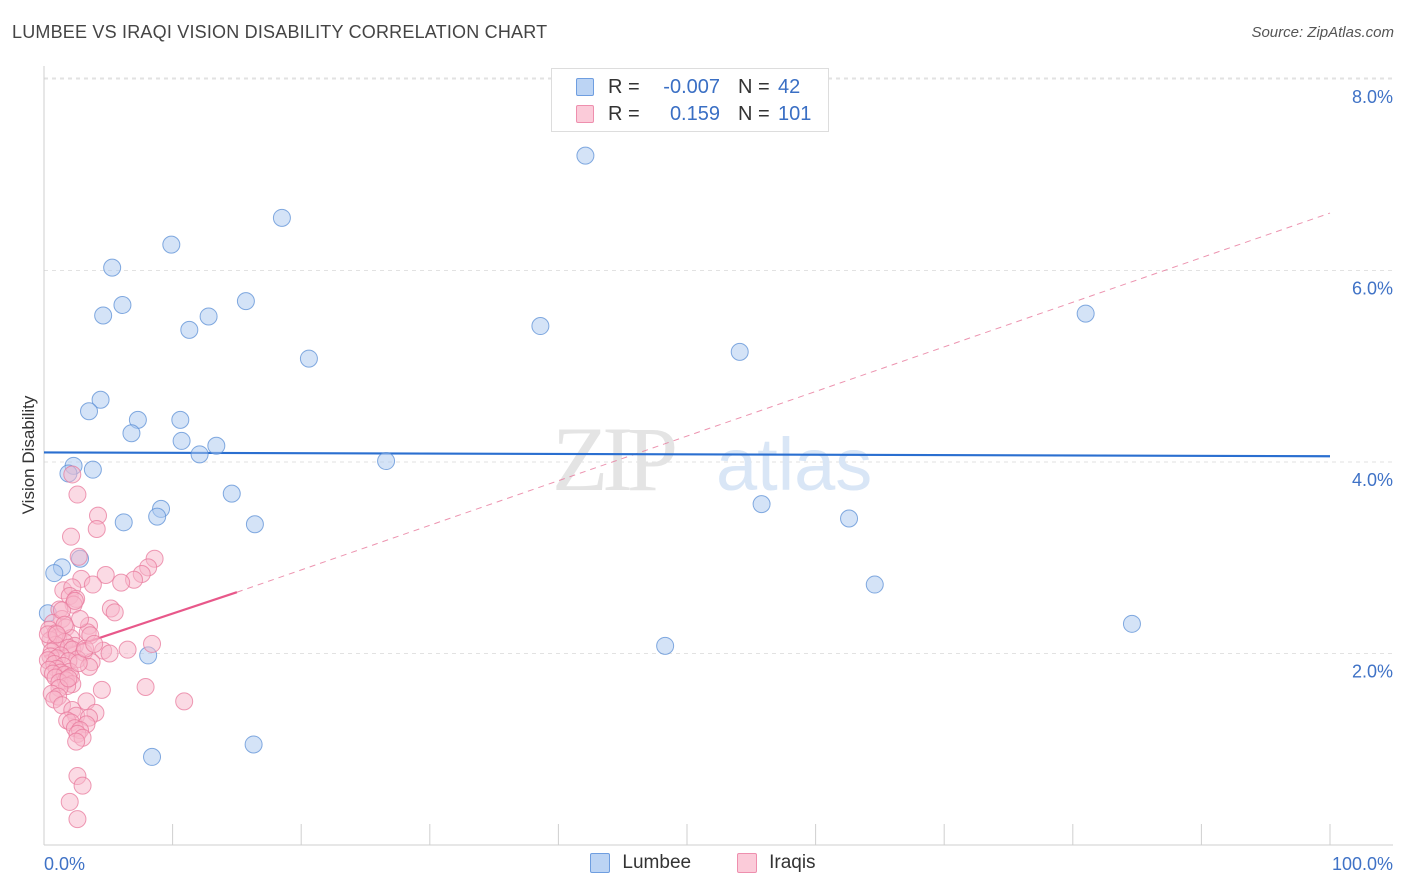 This screenshot has height=892, width=1406. Describe the element at coordinates (28, 454) in the screenshot. I see `y-axis-label: Vision Disability` at that location.